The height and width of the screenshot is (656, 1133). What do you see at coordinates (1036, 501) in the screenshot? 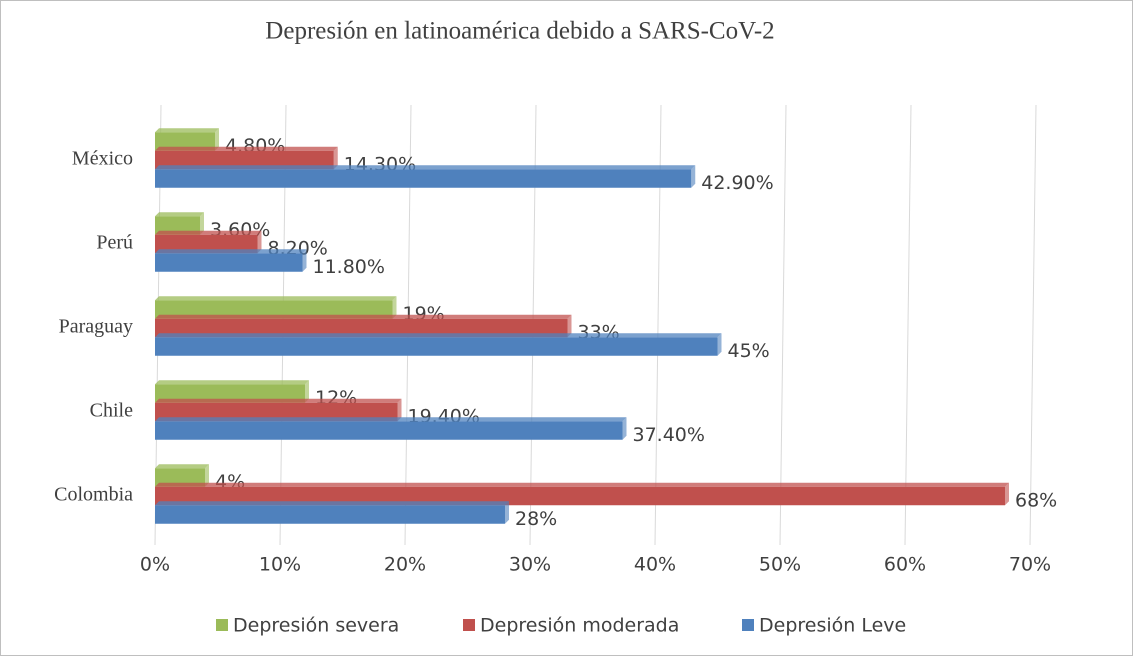
I see `value-label: 68%` at bounding box center [1036, 501].